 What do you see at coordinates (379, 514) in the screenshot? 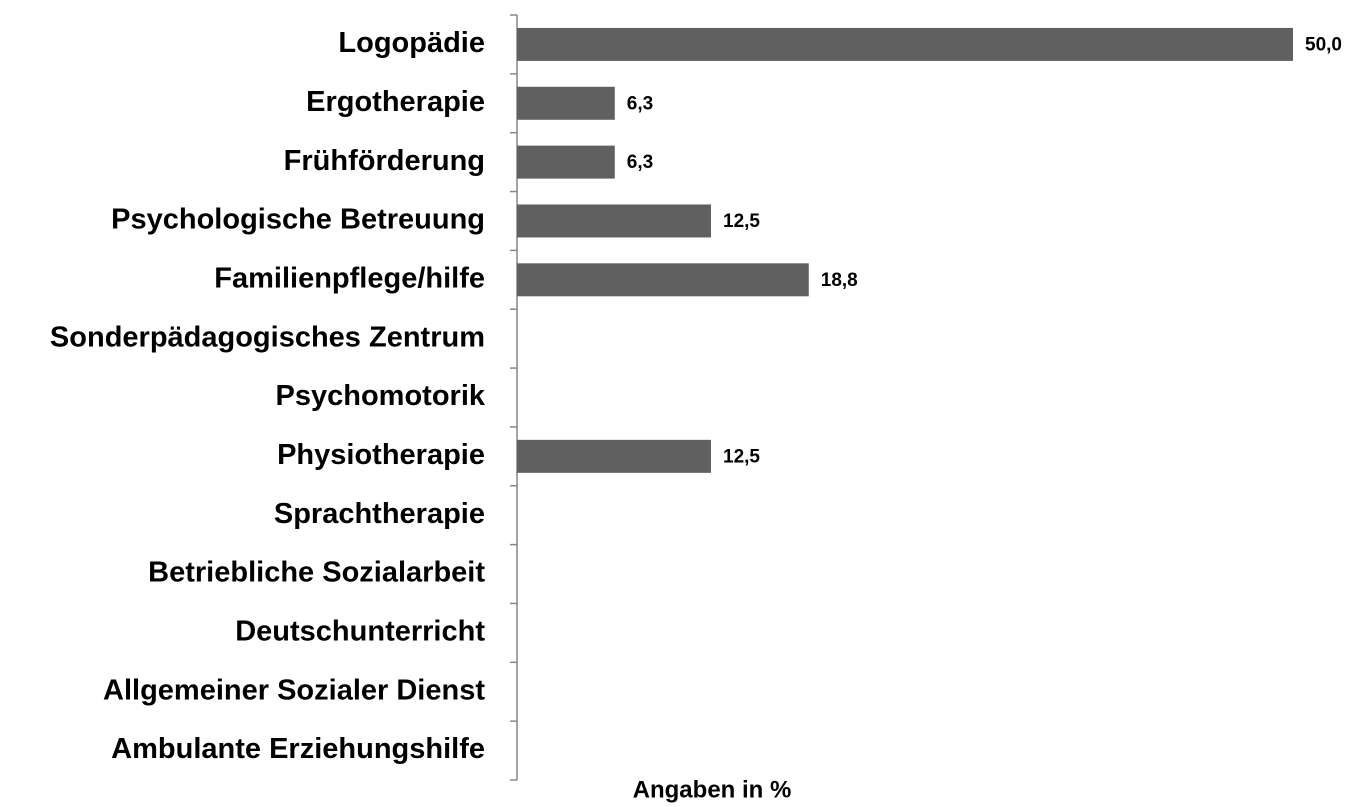
I see `y-tick-label: Sprachtherapie` at bounding box center [379, 514].